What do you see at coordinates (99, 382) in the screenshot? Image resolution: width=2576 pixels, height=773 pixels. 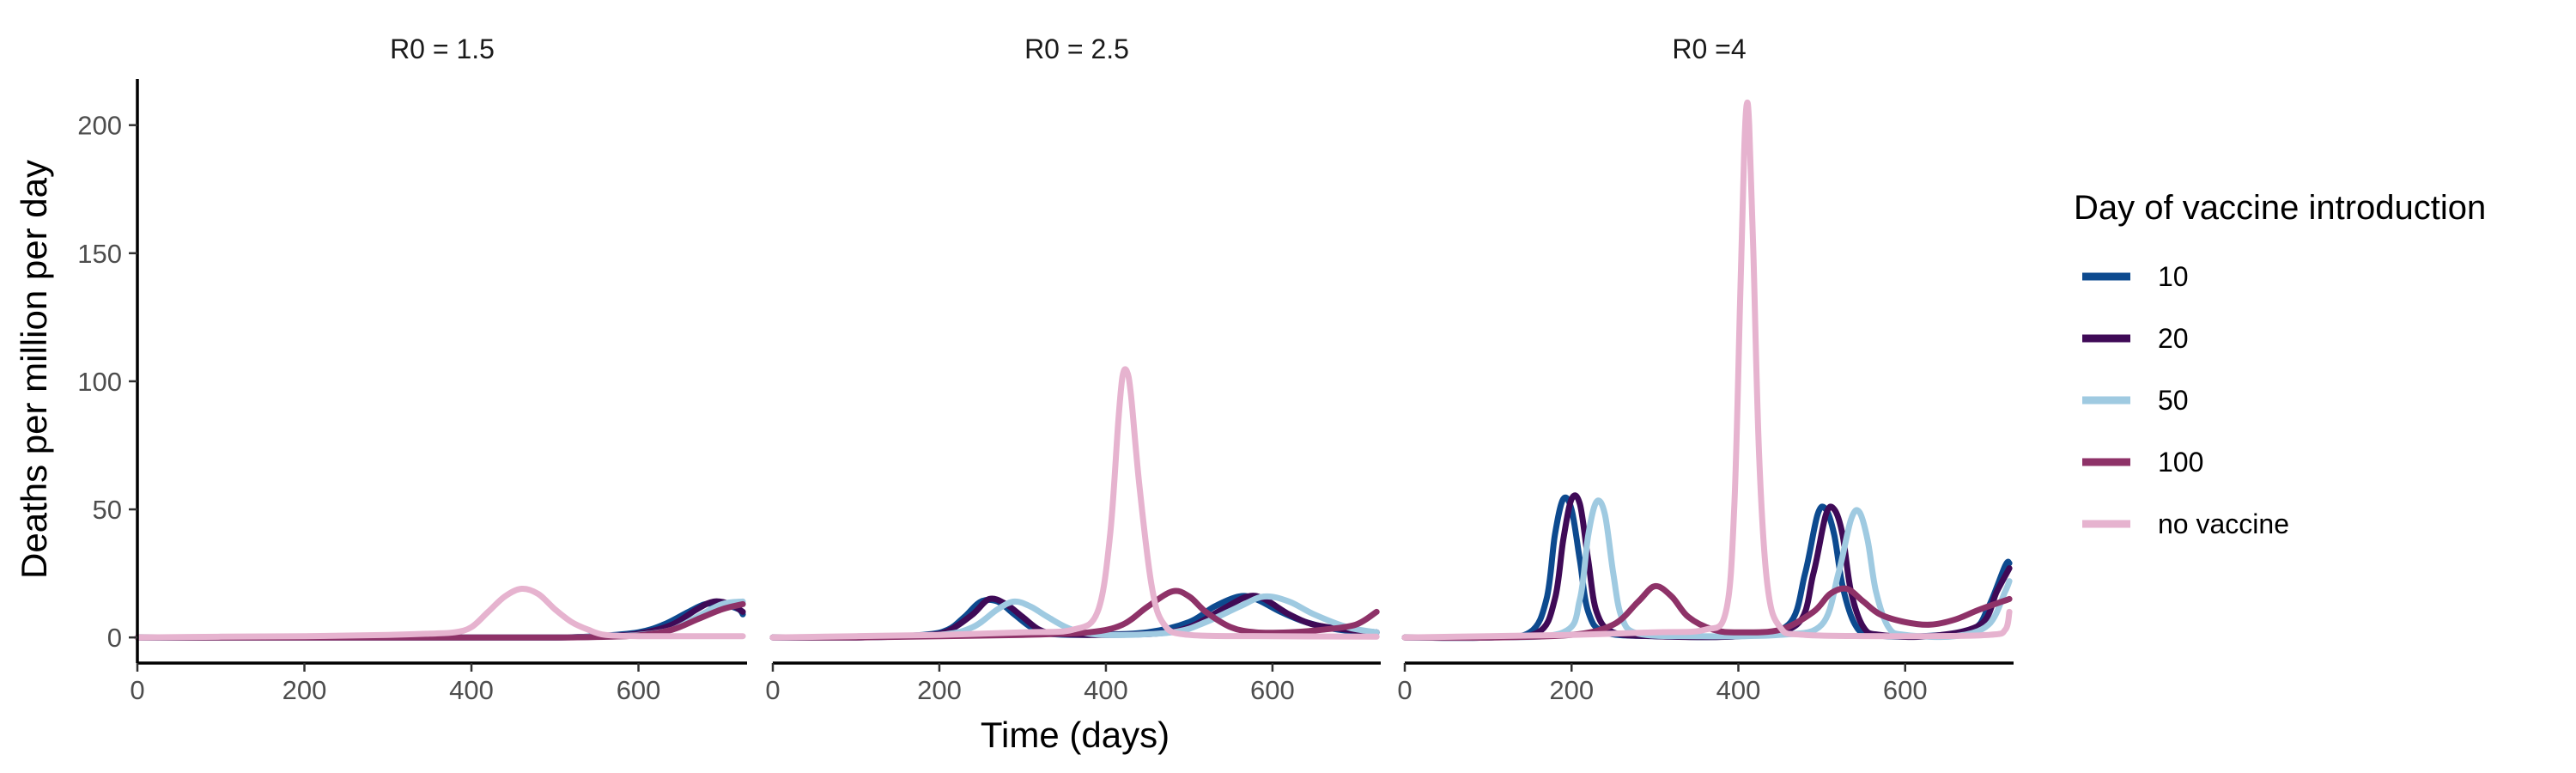 I see `y-tick-label: 100` at bounding box center [99, 382].